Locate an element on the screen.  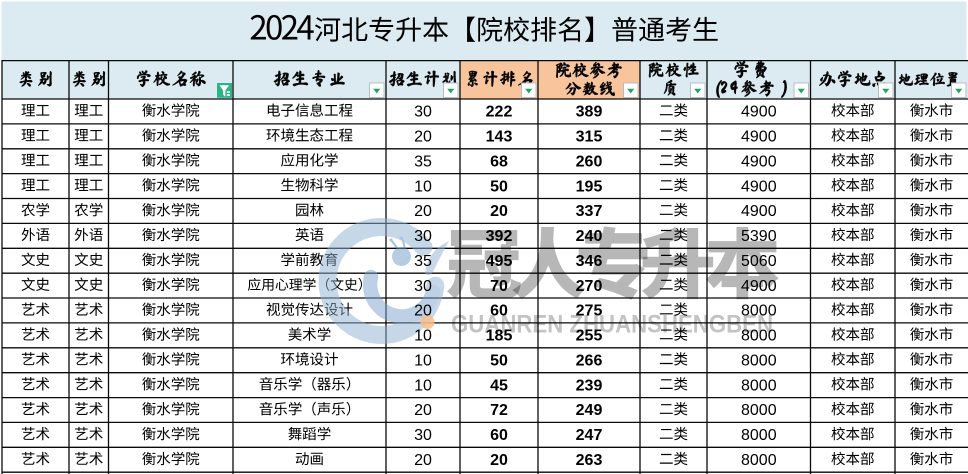
svg-text: 247 is located at coordinates (589, 435).